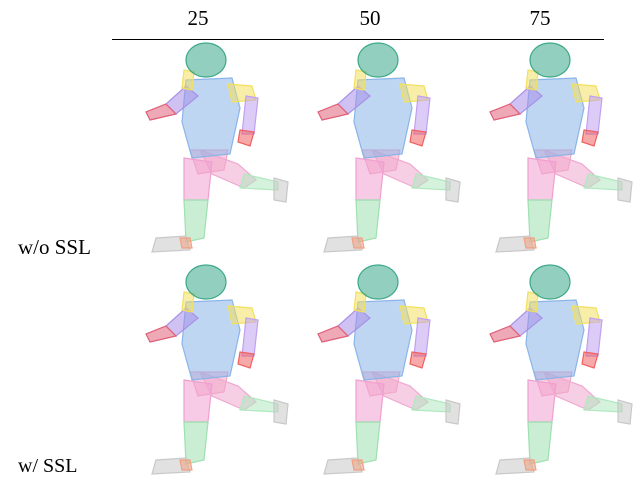 This screenshot has height=479, width=638. Describe the element at coordinates (217, 369) in the screenshot. I see `mesh-render-row2-col1` at that location.